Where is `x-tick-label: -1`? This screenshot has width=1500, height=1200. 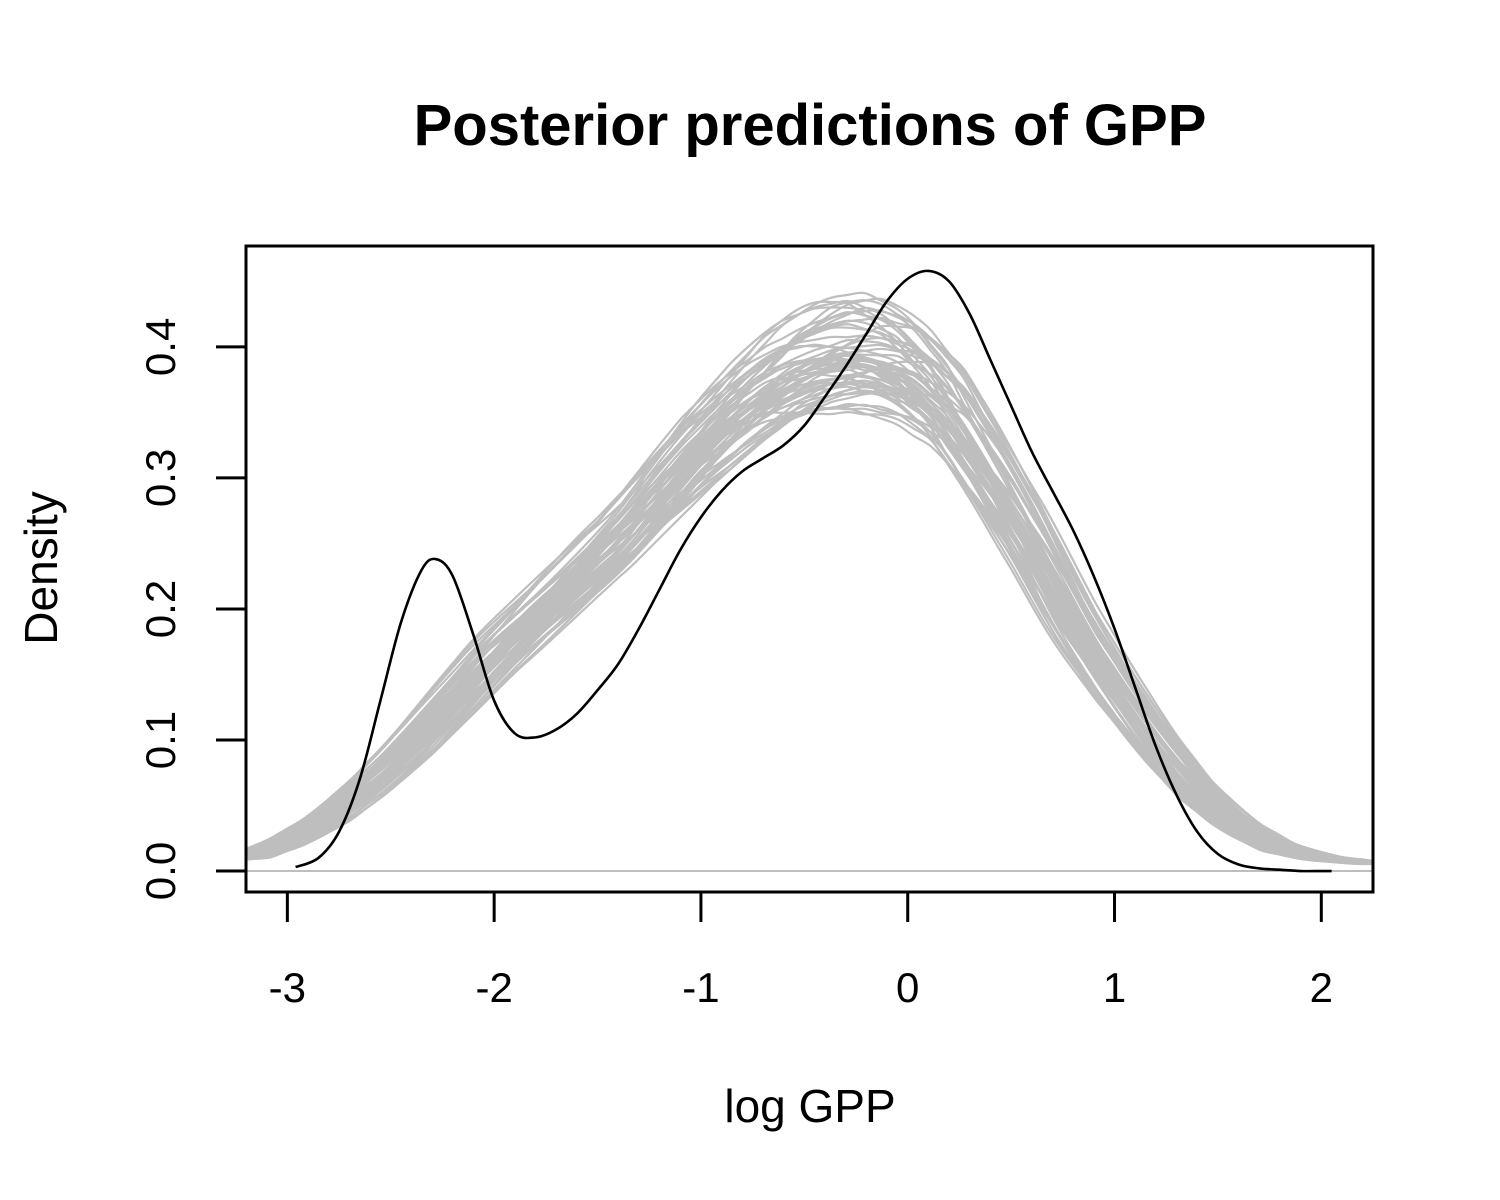 x-tick-label: -1 is located at coordinates (700, 987).